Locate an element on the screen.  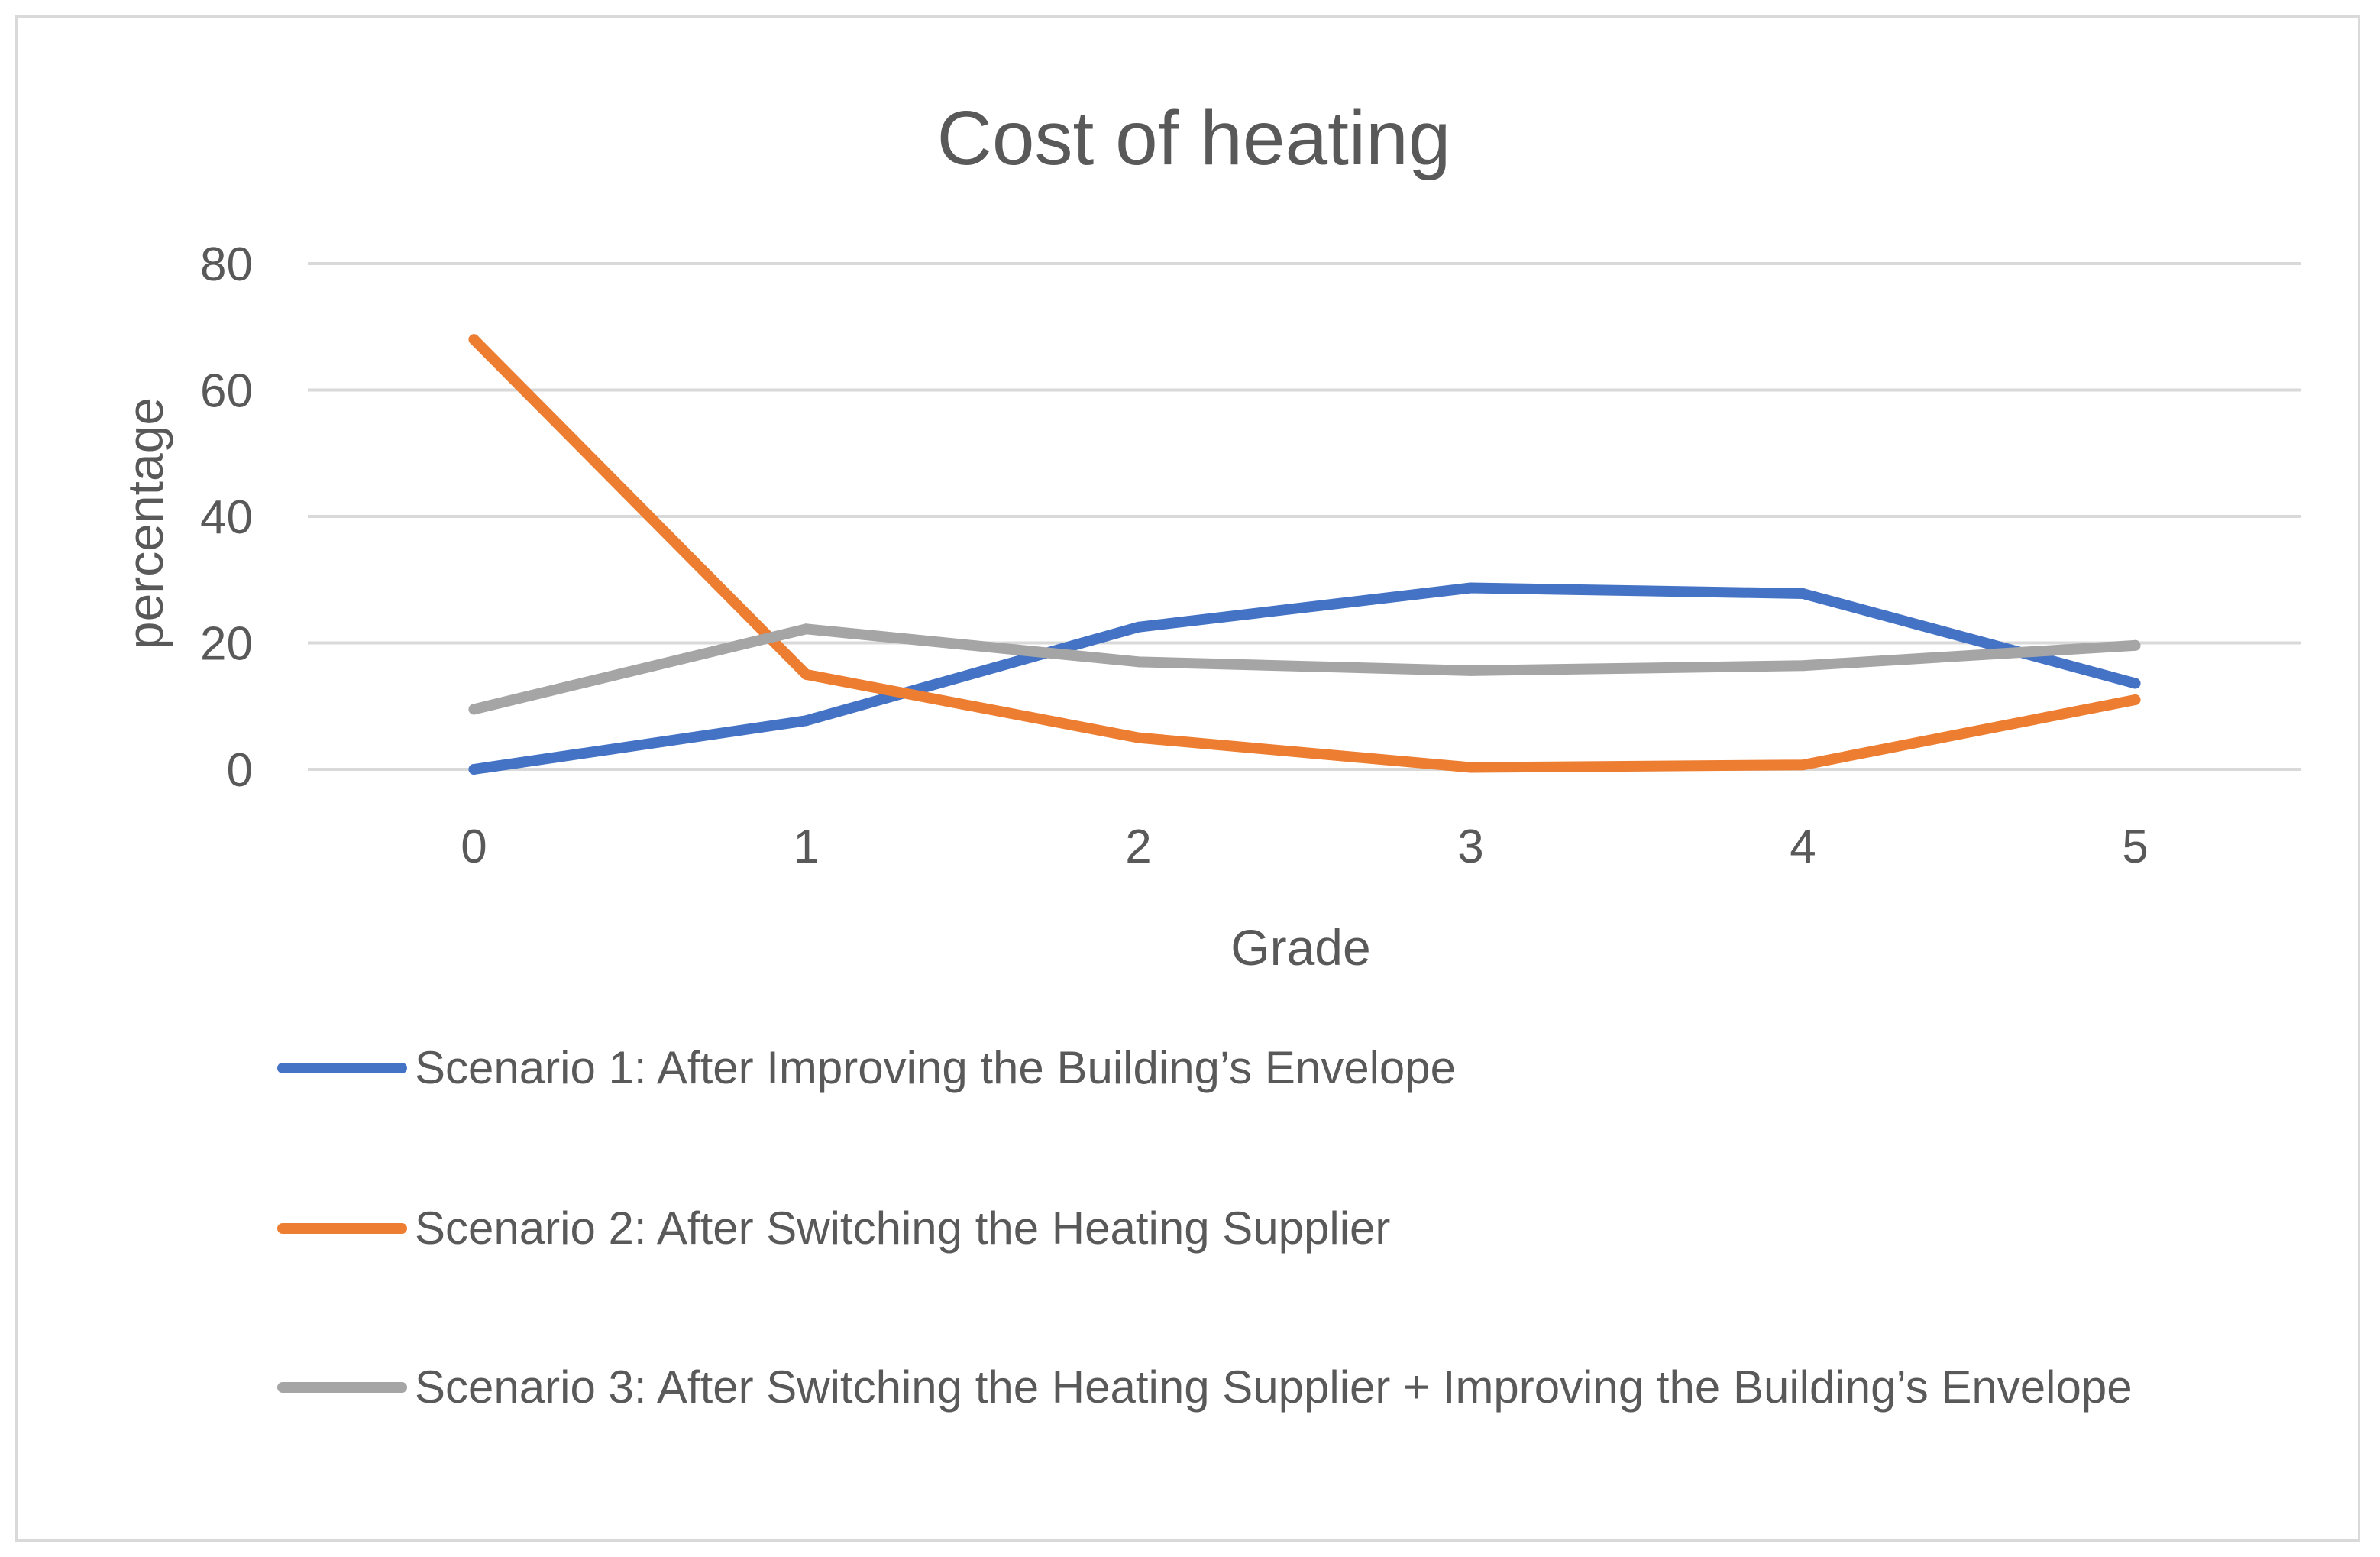
y-tick-label: 0 is located at coordinates (240, 770).